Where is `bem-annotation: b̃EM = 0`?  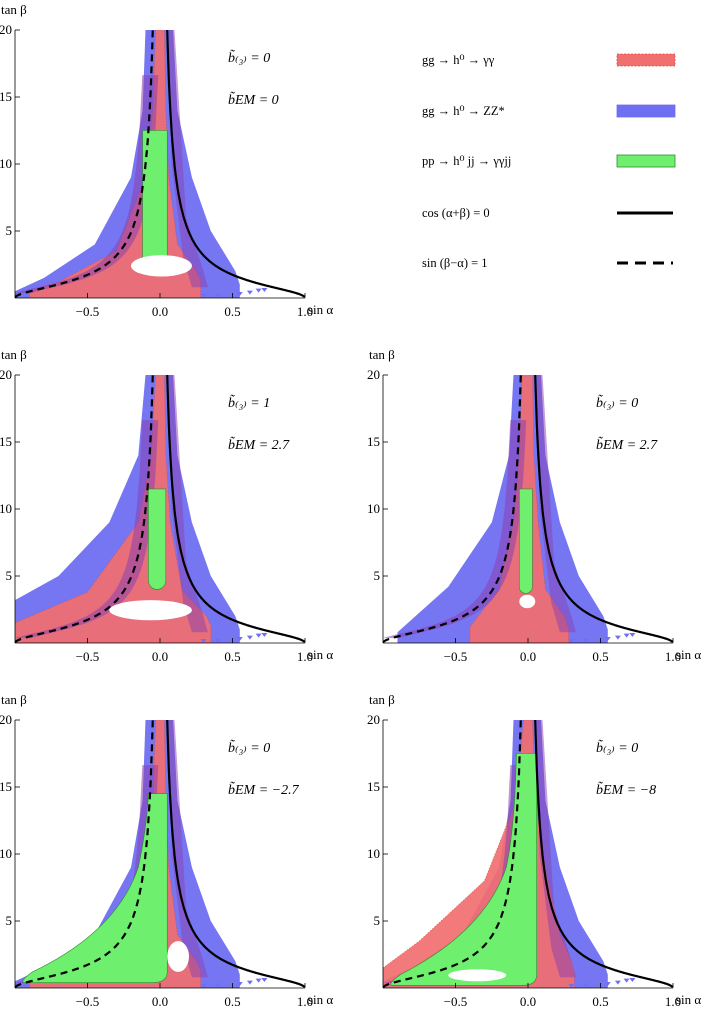 bem-annotation: b̃EM = 0 is located at coordinates (253, 99).